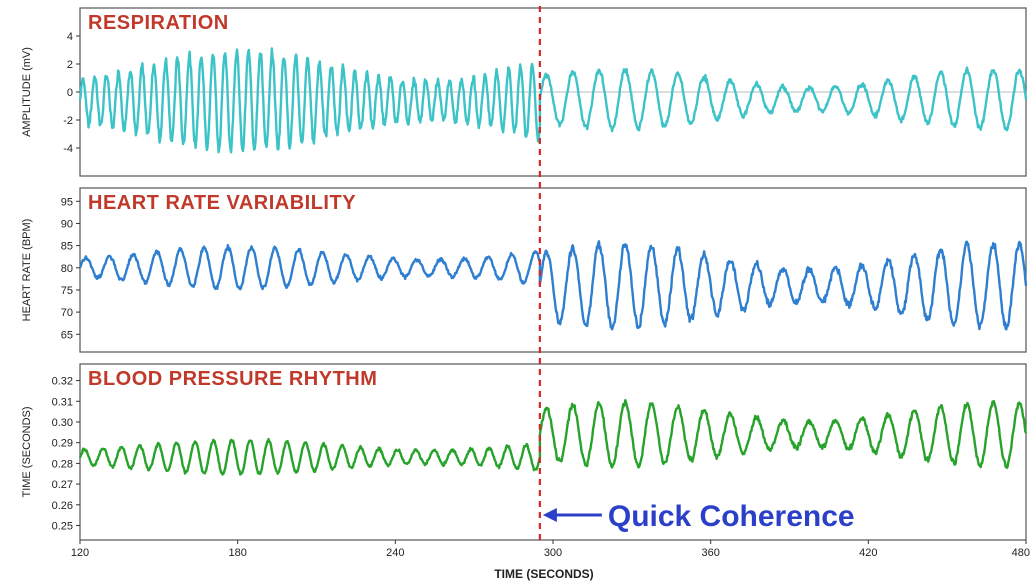  I want to click on y-tick-label: 65, so click(67, 335).